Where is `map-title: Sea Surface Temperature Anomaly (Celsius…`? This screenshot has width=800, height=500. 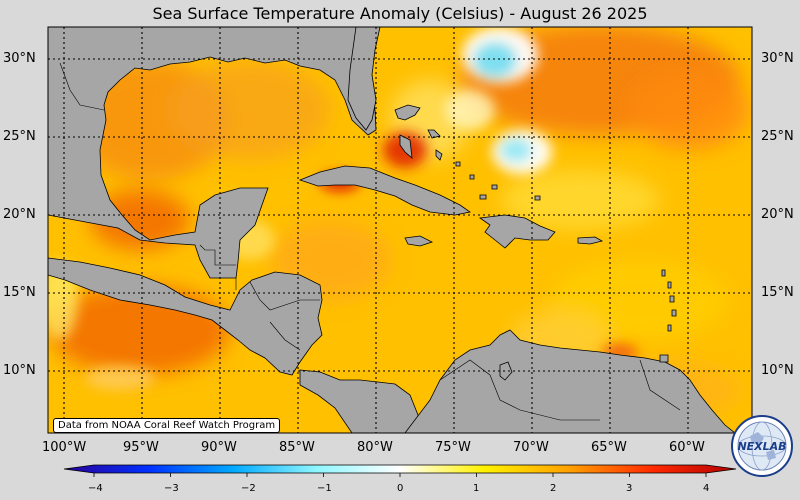
map-title: Sea Surface Temperature Anomaly (Celsius… is located at coordinates (400, 13).